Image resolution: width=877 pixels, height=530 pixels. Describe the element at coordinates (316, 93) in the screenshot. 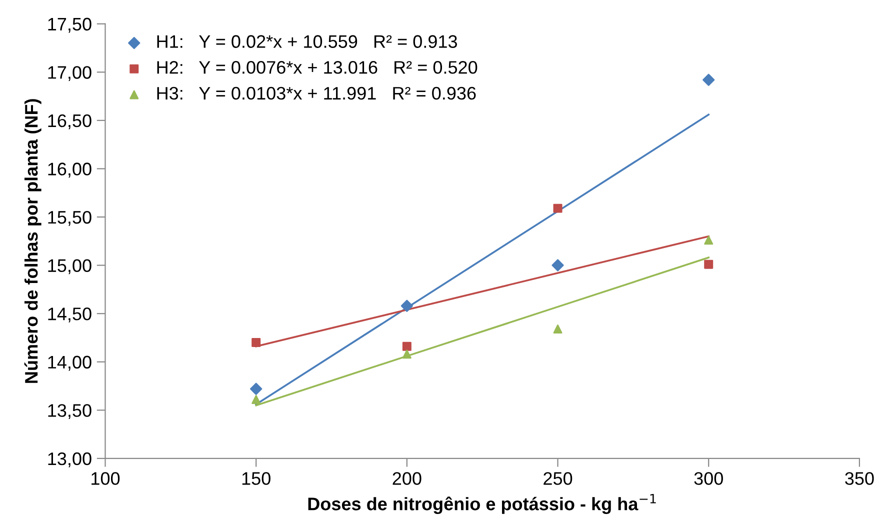

I see `legend-label: H3: Y = 0.0103*x + 11.991 R² = 0.936` at that location.